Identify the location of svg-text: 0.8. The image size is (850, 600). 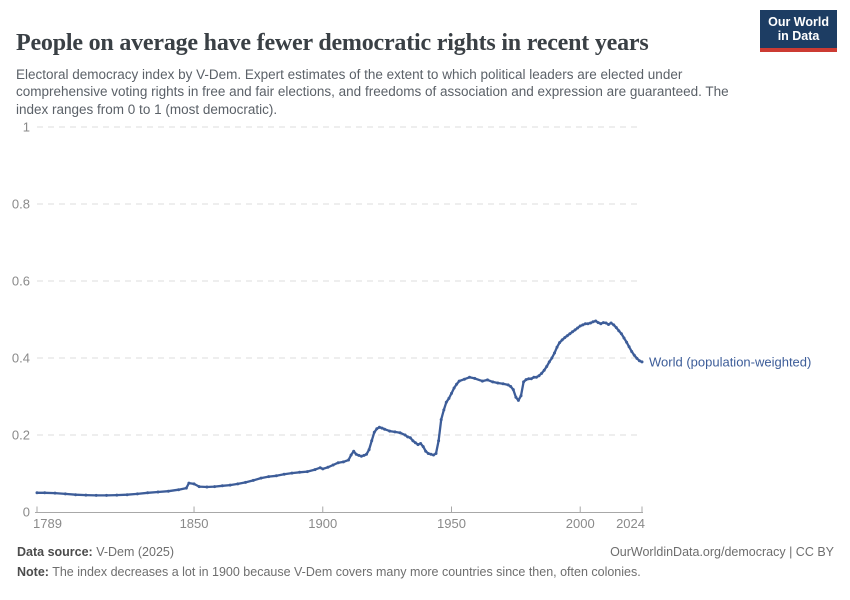
(21, 204).